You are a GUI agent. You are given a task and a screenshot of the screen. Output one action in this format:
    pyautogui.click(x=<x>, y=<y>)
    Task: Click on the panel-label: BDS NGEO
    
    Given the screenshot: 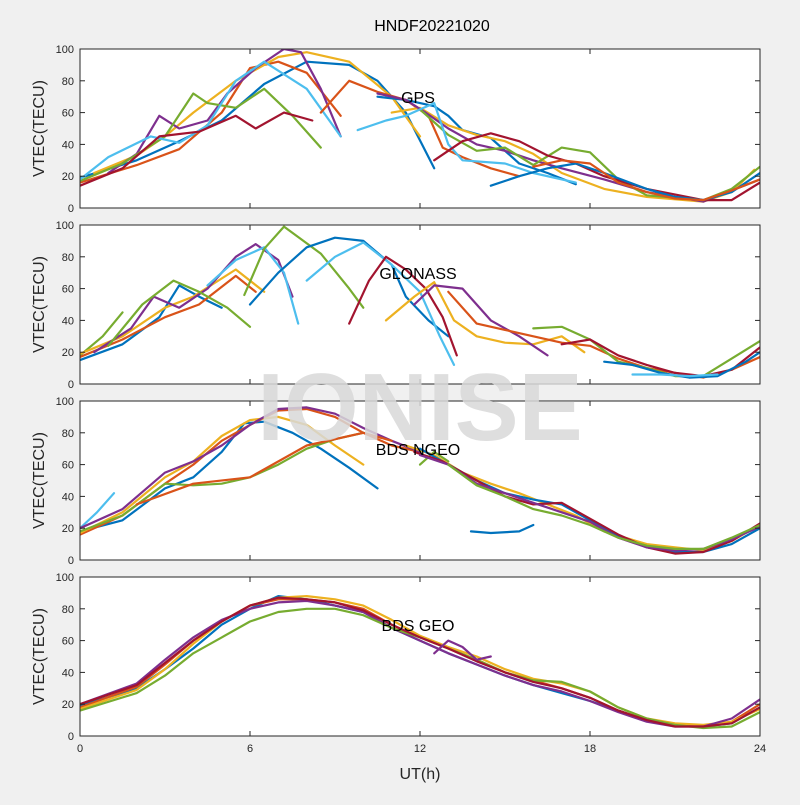 What is the action you would take?
    pyautogui.click(x=418, y=450)
    